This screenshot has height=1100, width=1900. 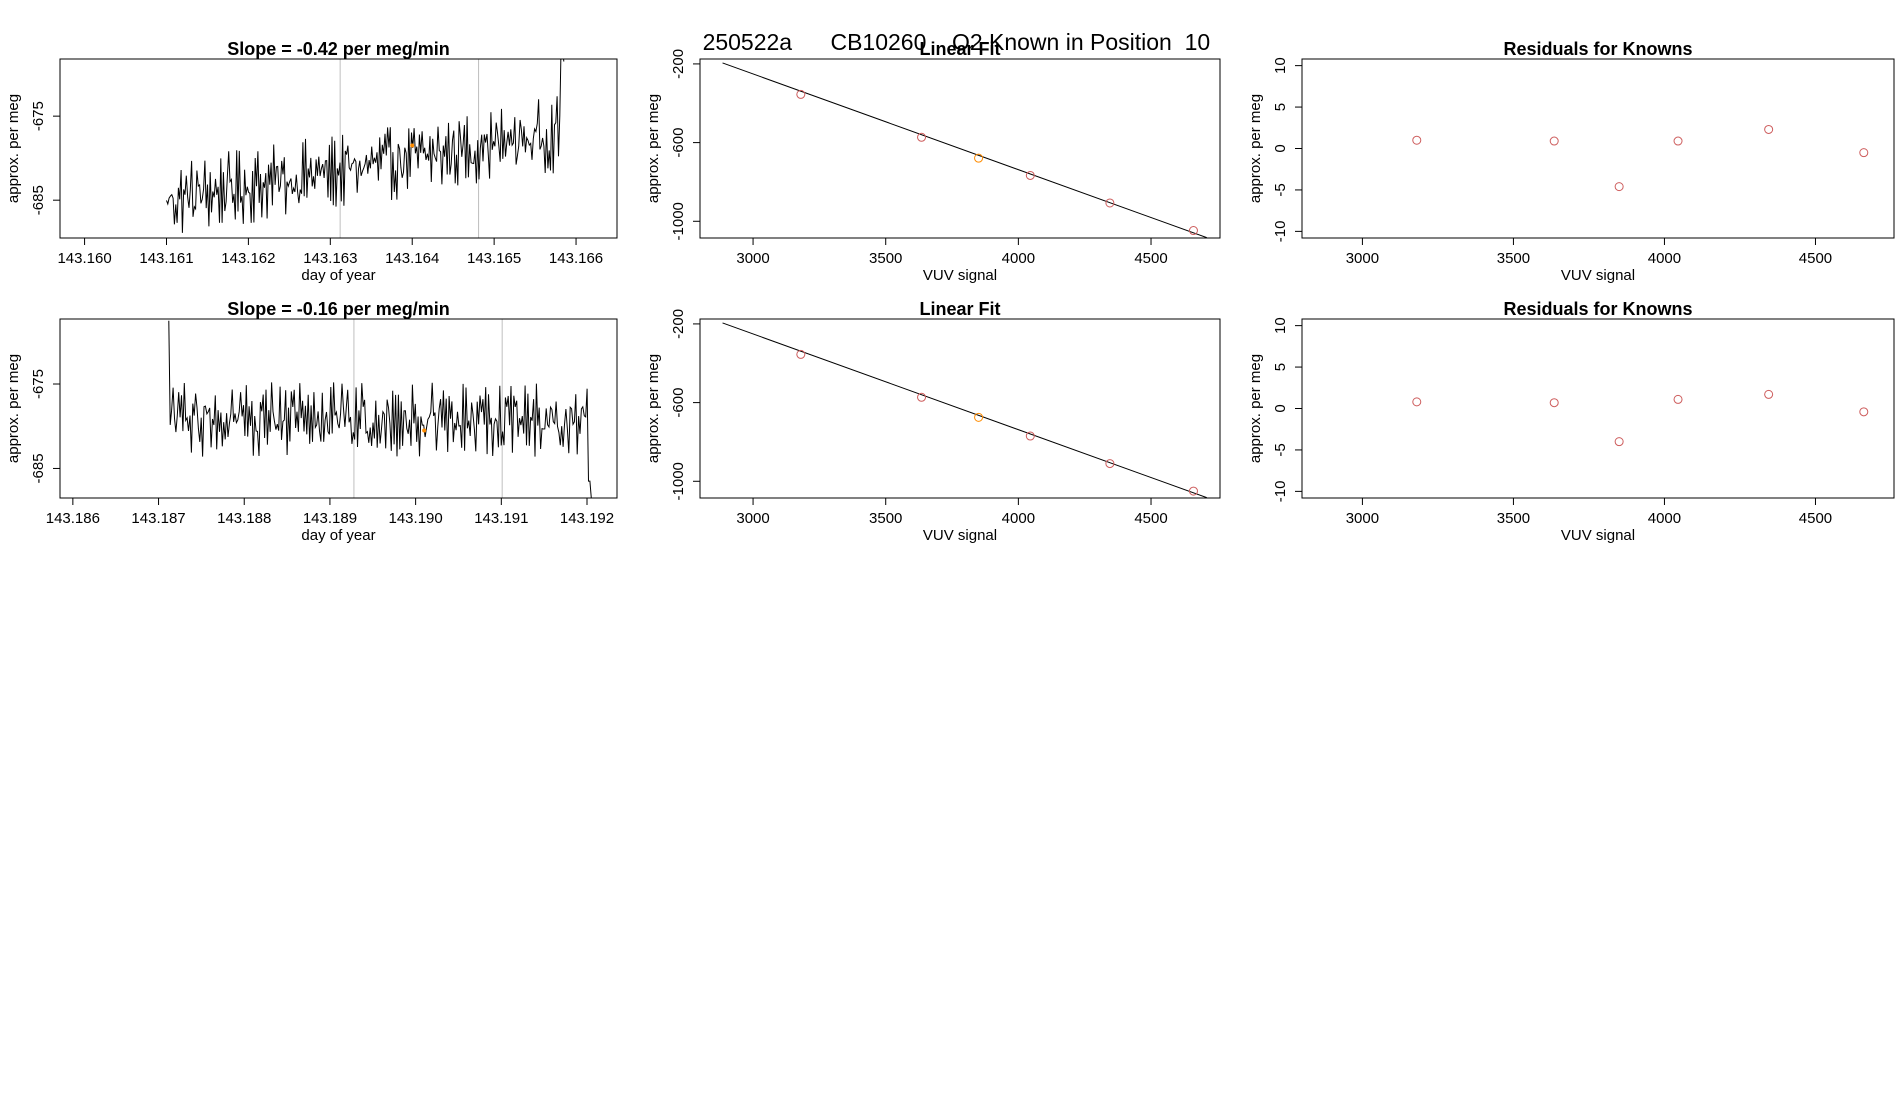 I want to click on header-description: O2 Known in Position 10, so click(x=1081, y=42).